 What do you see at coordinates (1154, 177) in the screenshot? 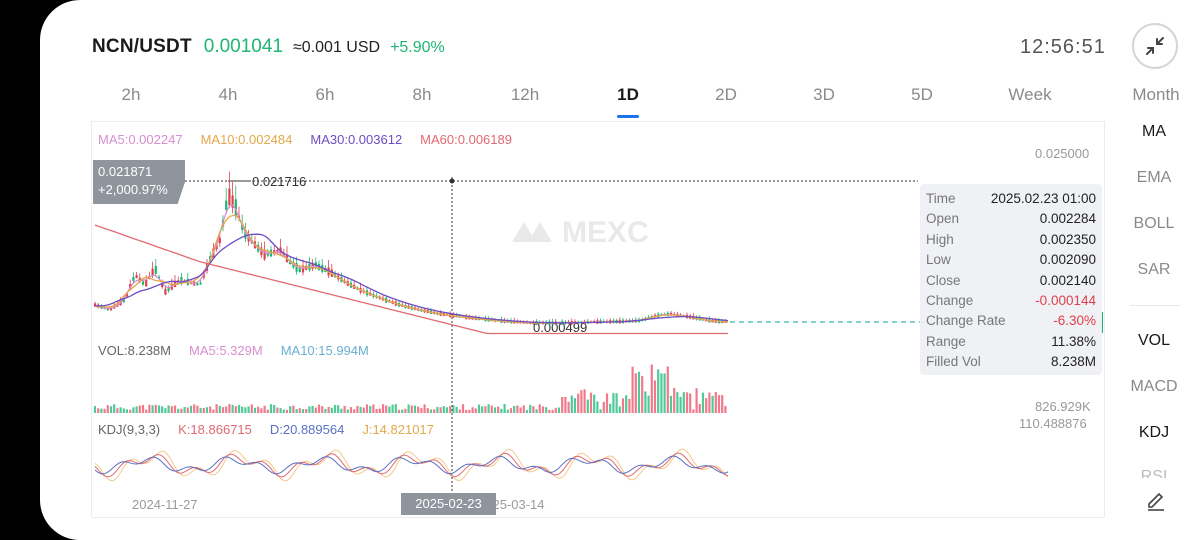
I see `indicator-ema: EMA` at bounding box center [1154, 177].